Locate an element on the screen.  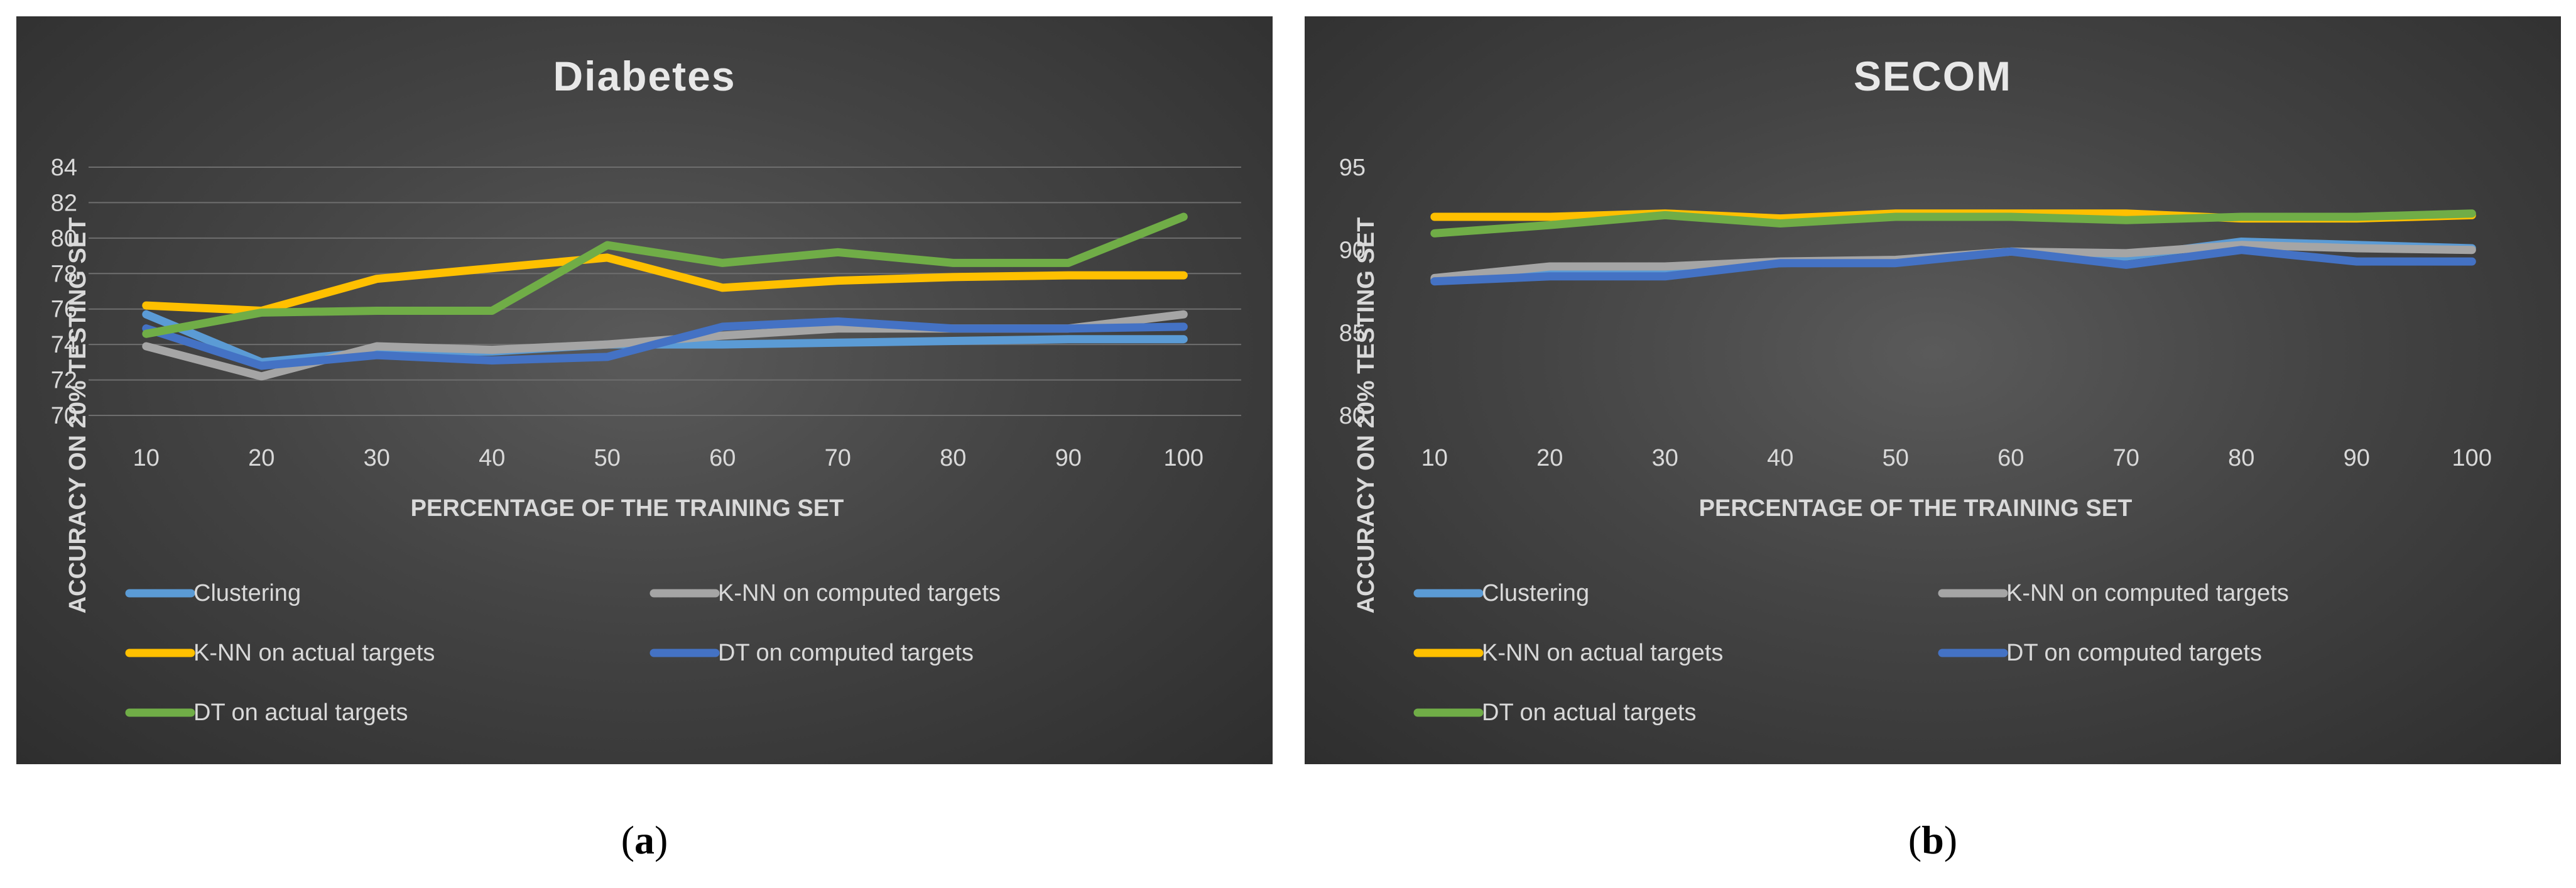
x-tick-label: 20 is located at coordinates (261, 458).